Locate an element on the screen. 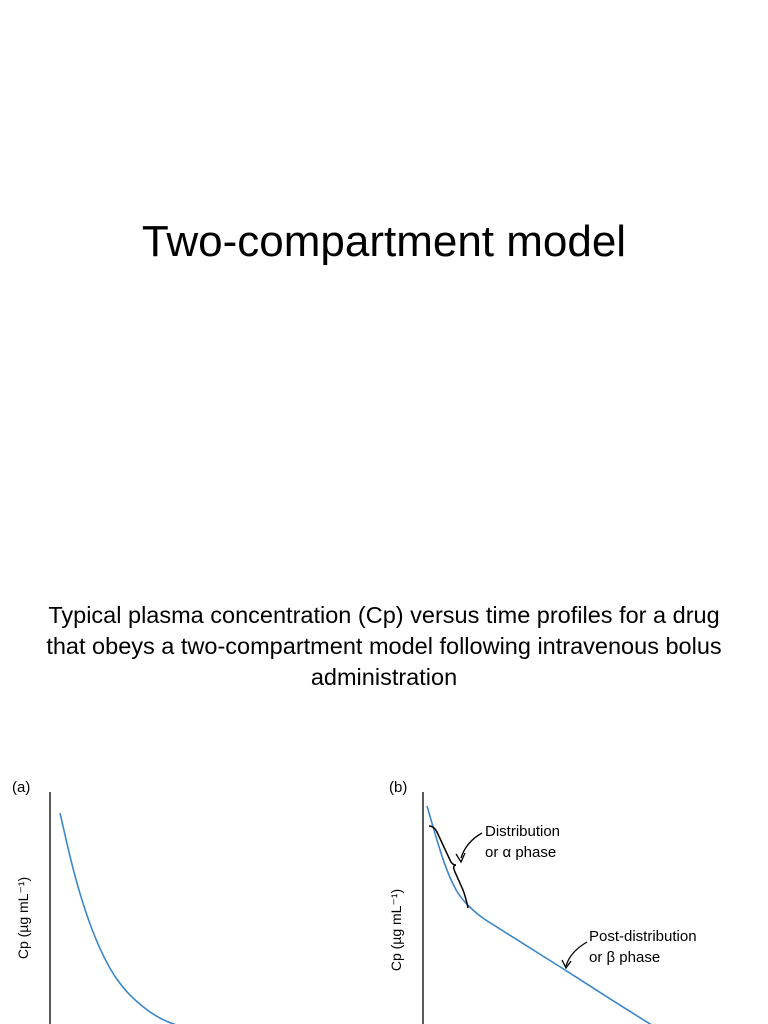  panel-b-label: (b) is located at coordinates (398, 787).